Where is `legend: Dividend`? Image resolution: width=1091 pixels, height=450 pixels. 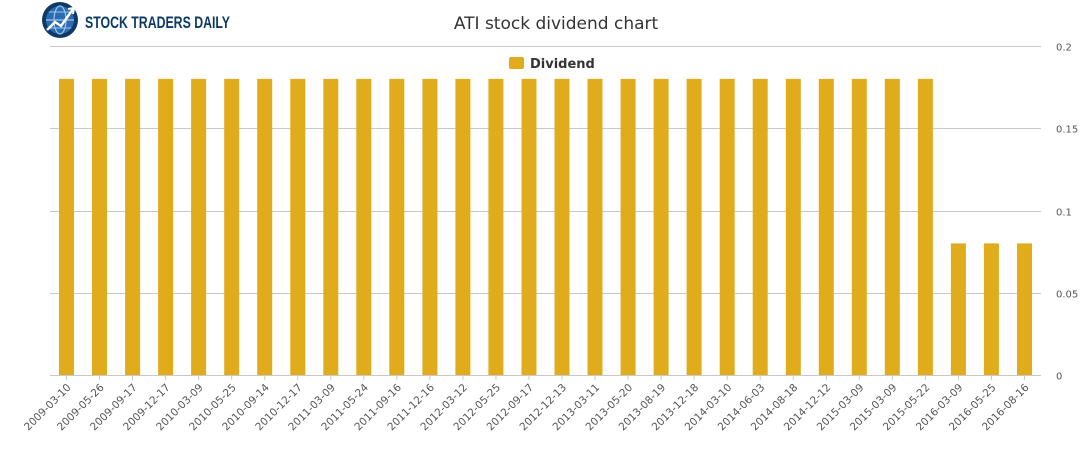
legend: Dividend is located at coordinates (552, 64).